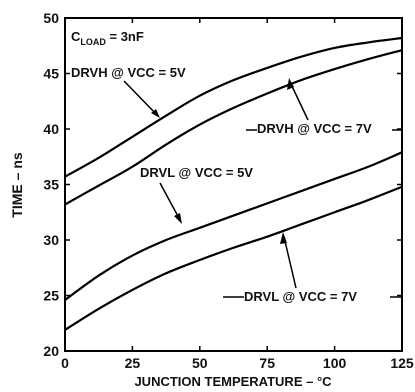 The height and width of the screenshot is (392, 415). I want to click on series-label-drvh-7v: DRVH @ VCC = 7V, so click(314, 128).